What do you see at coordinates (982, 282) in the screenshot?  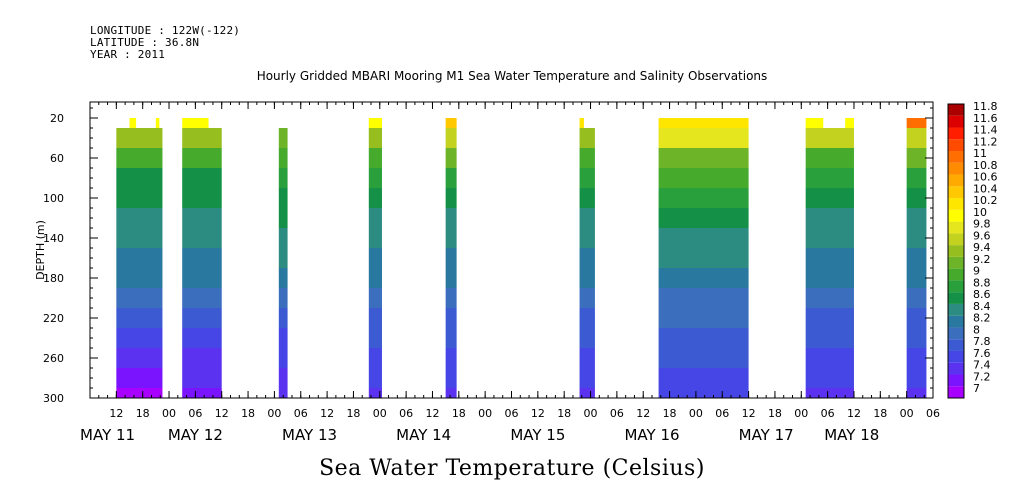 I see `colorbar-label: 8.8` at bounding box center [982, 282].